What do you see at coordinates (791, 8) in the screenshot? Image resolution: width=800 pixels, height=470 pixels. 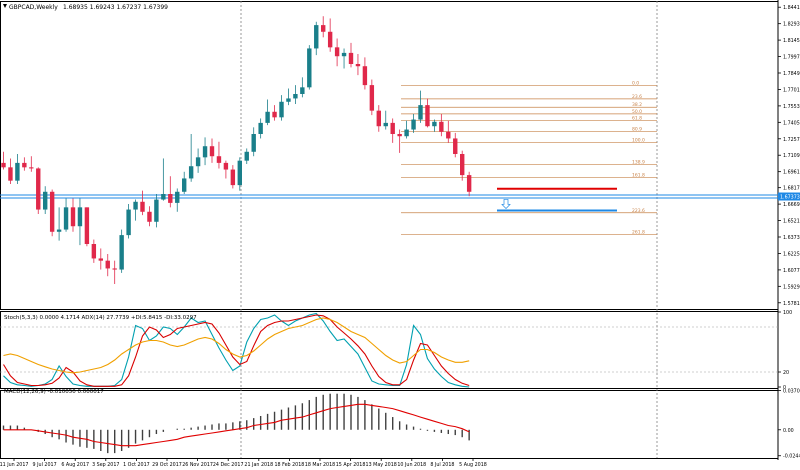 I see `y-tick-label: 1.84410` at bounding box center [791, 8].